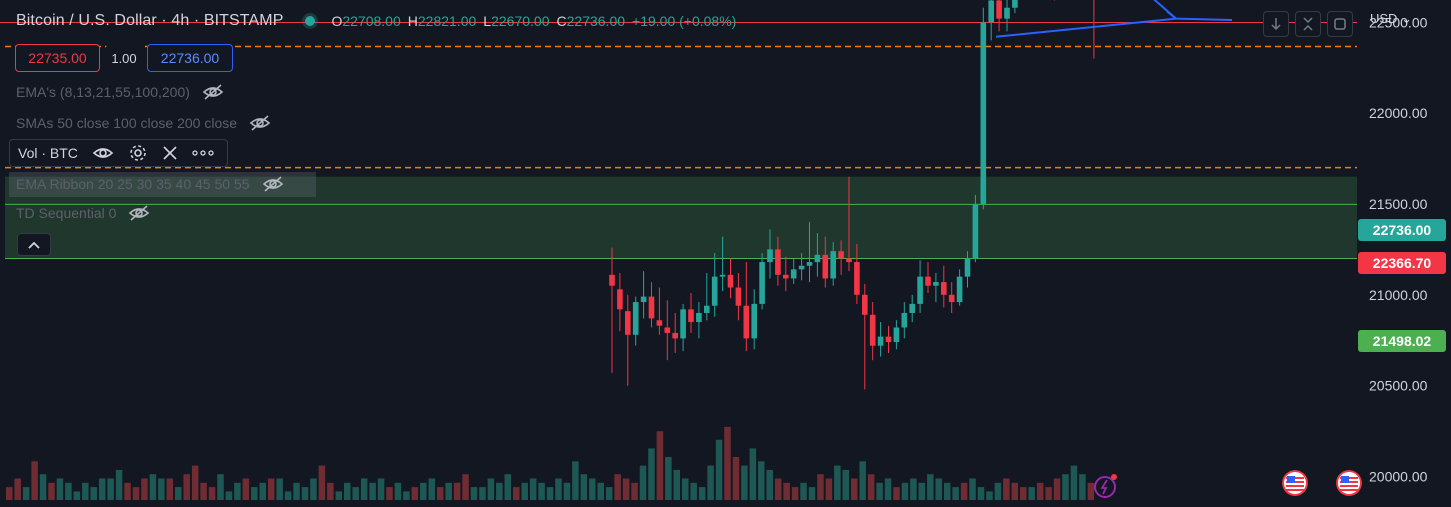 The image size is (1451, 507). What do you see at coordinates (203, 153) in the screenshot?
I see `more-icon` at bounding box center [203, 153].